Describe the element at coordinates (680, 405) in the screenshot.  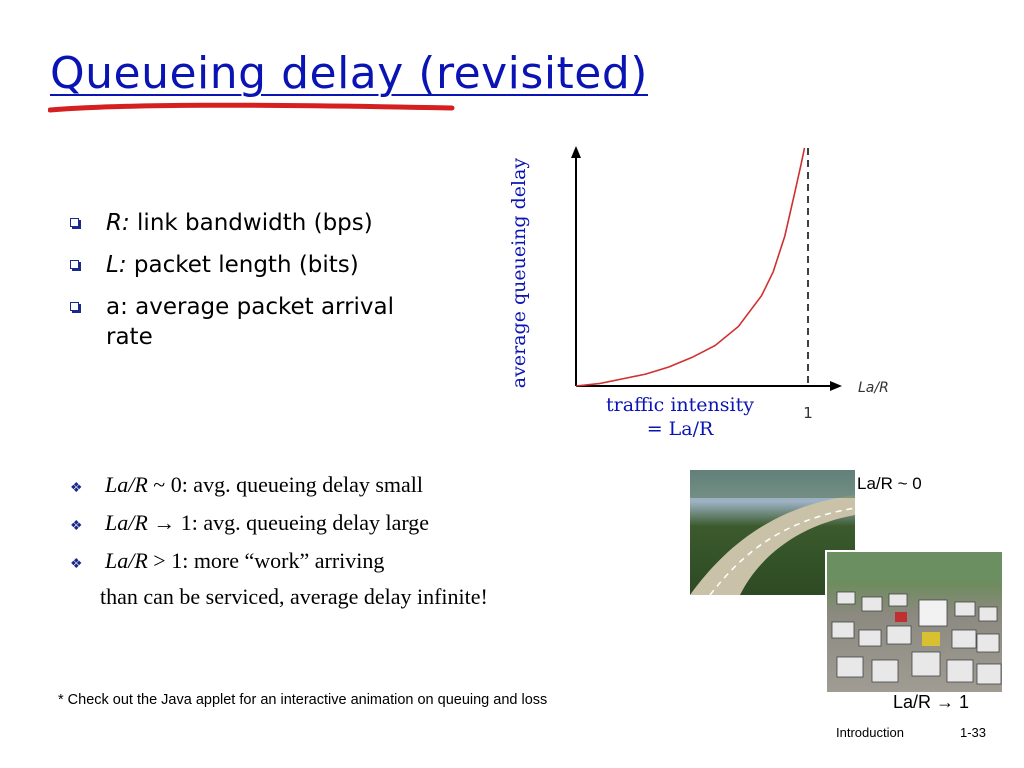
I see `x-label-line1: traffic intensity` at that location.